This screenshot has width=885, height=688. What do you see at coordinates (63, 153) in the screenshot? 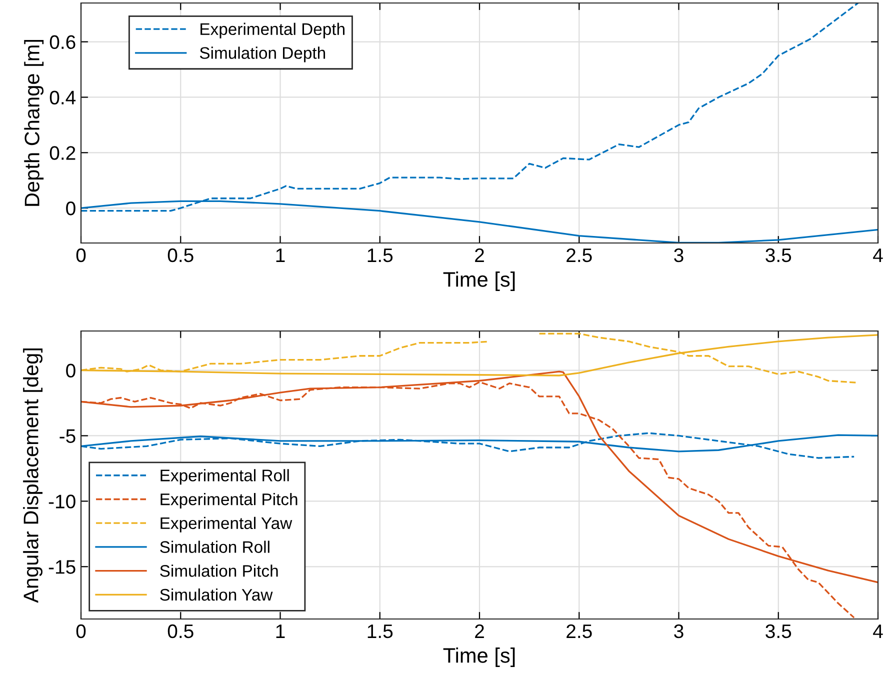
I see `y-tick-label: 0.2` at bounding box center [63, 153].